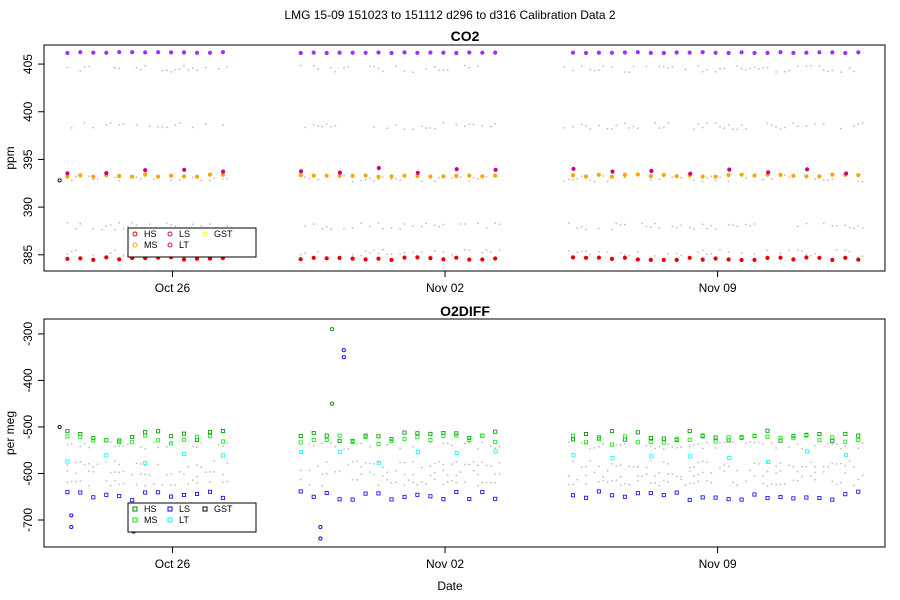  What do you see at coordinates (332, 403) in the screenshot?
I see `extra-point` at bounding box center [332, 403].